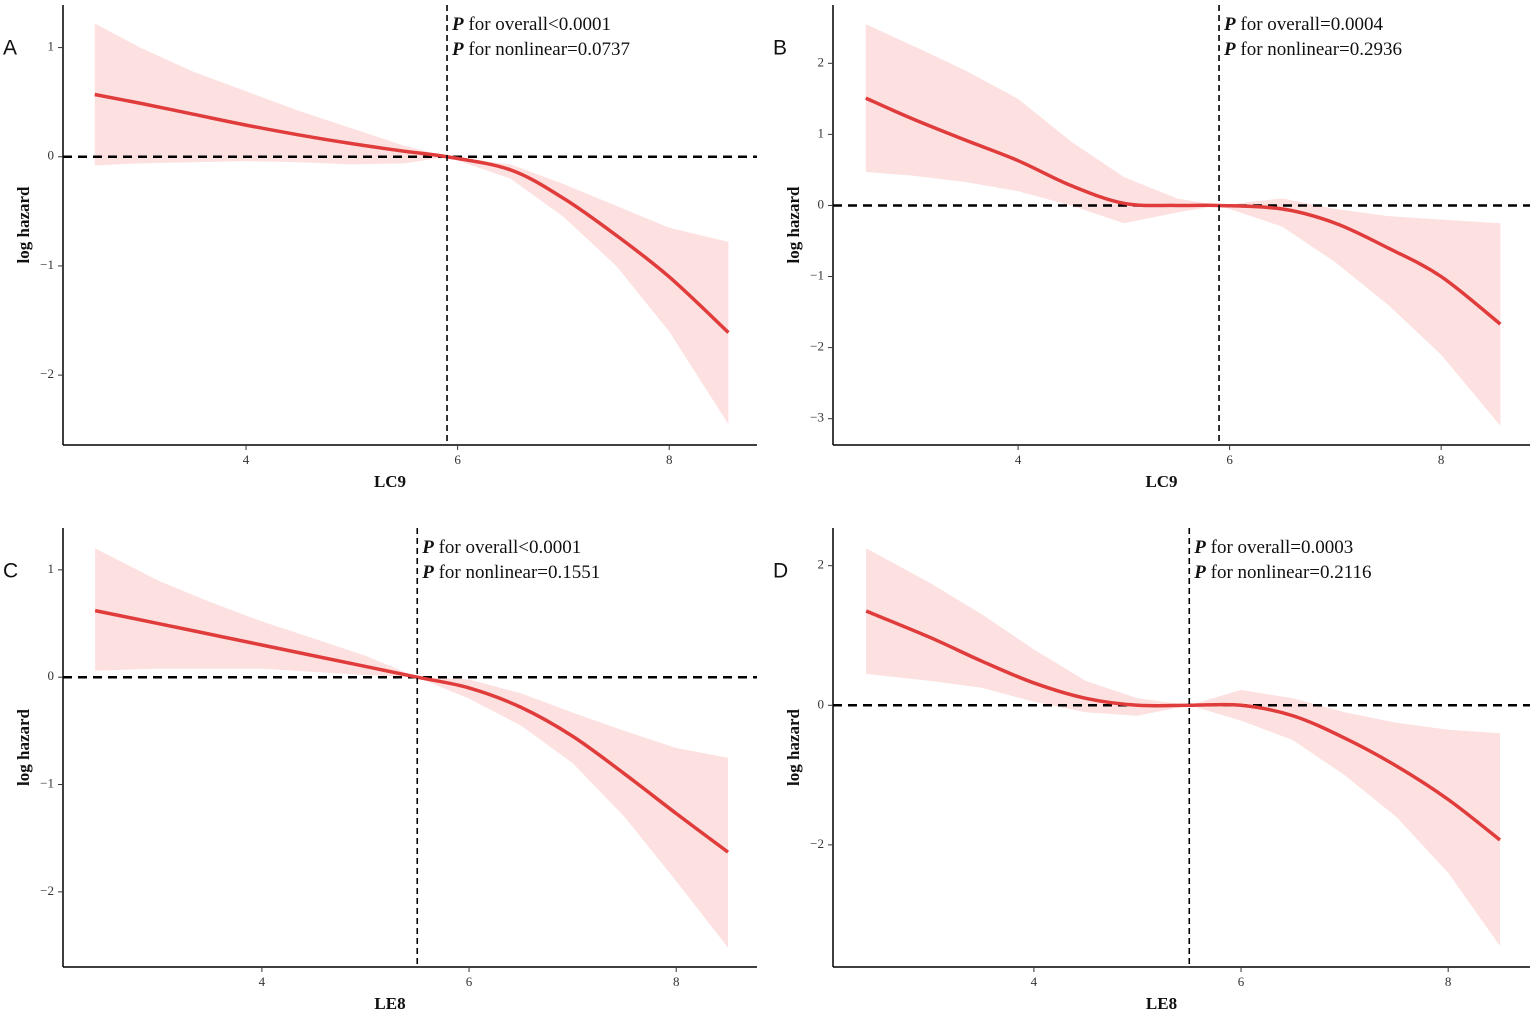  I want to click on annotation-text: for nonlinear=0.0737, so click(547, 49).